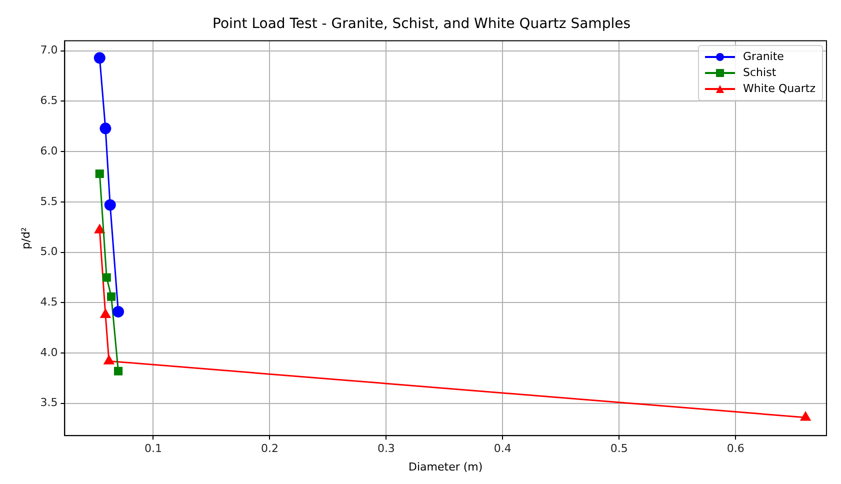 This screenshot has width=841, height=484. Describe the element at coordinates (763, 57) in the screenshot. I see `legend-label: Granite` at that location.